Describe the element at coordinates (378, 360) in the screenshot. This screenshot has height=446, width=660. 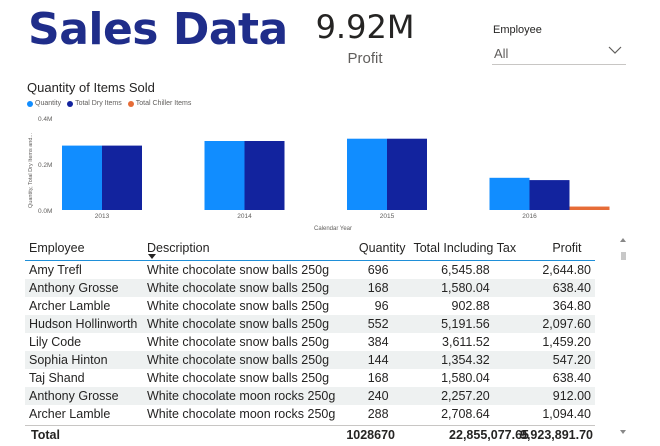
I see `cell-quantity: 144` at that location.